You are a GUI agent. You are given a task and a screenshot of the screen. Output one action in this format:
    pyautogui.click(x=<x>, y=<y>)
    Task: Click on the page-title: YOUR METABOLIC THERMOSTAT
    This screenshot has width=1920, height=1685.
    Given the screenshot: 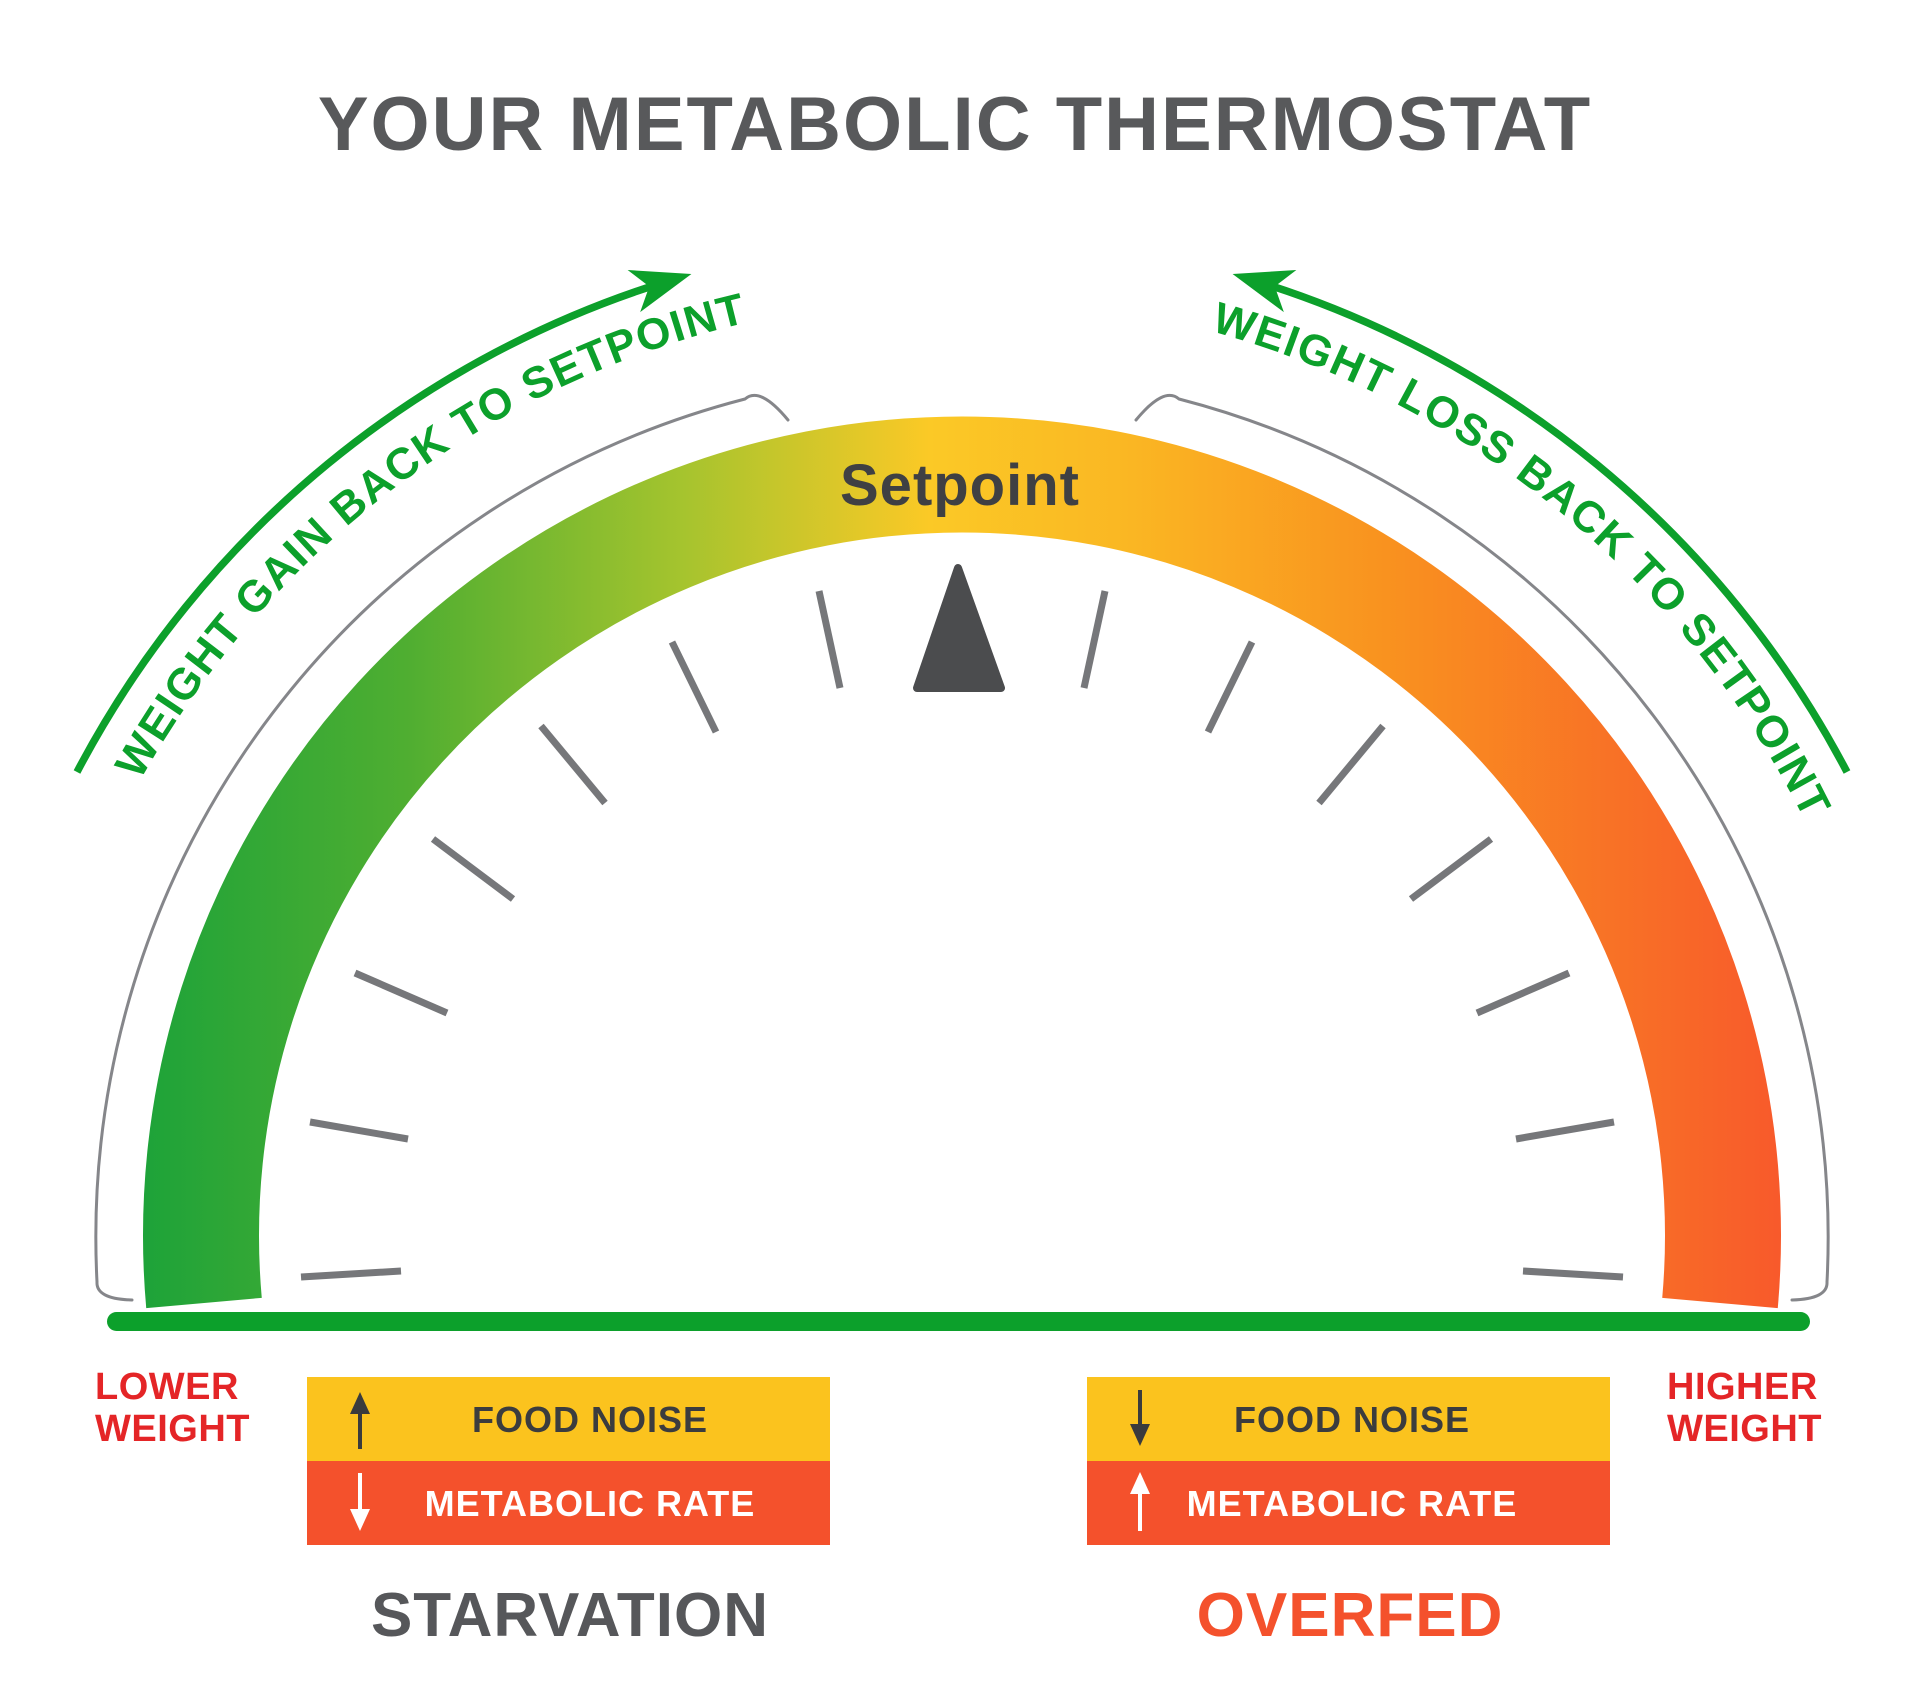 What is the action you would take?
    pyautogui.click(x=955, y=124)
    